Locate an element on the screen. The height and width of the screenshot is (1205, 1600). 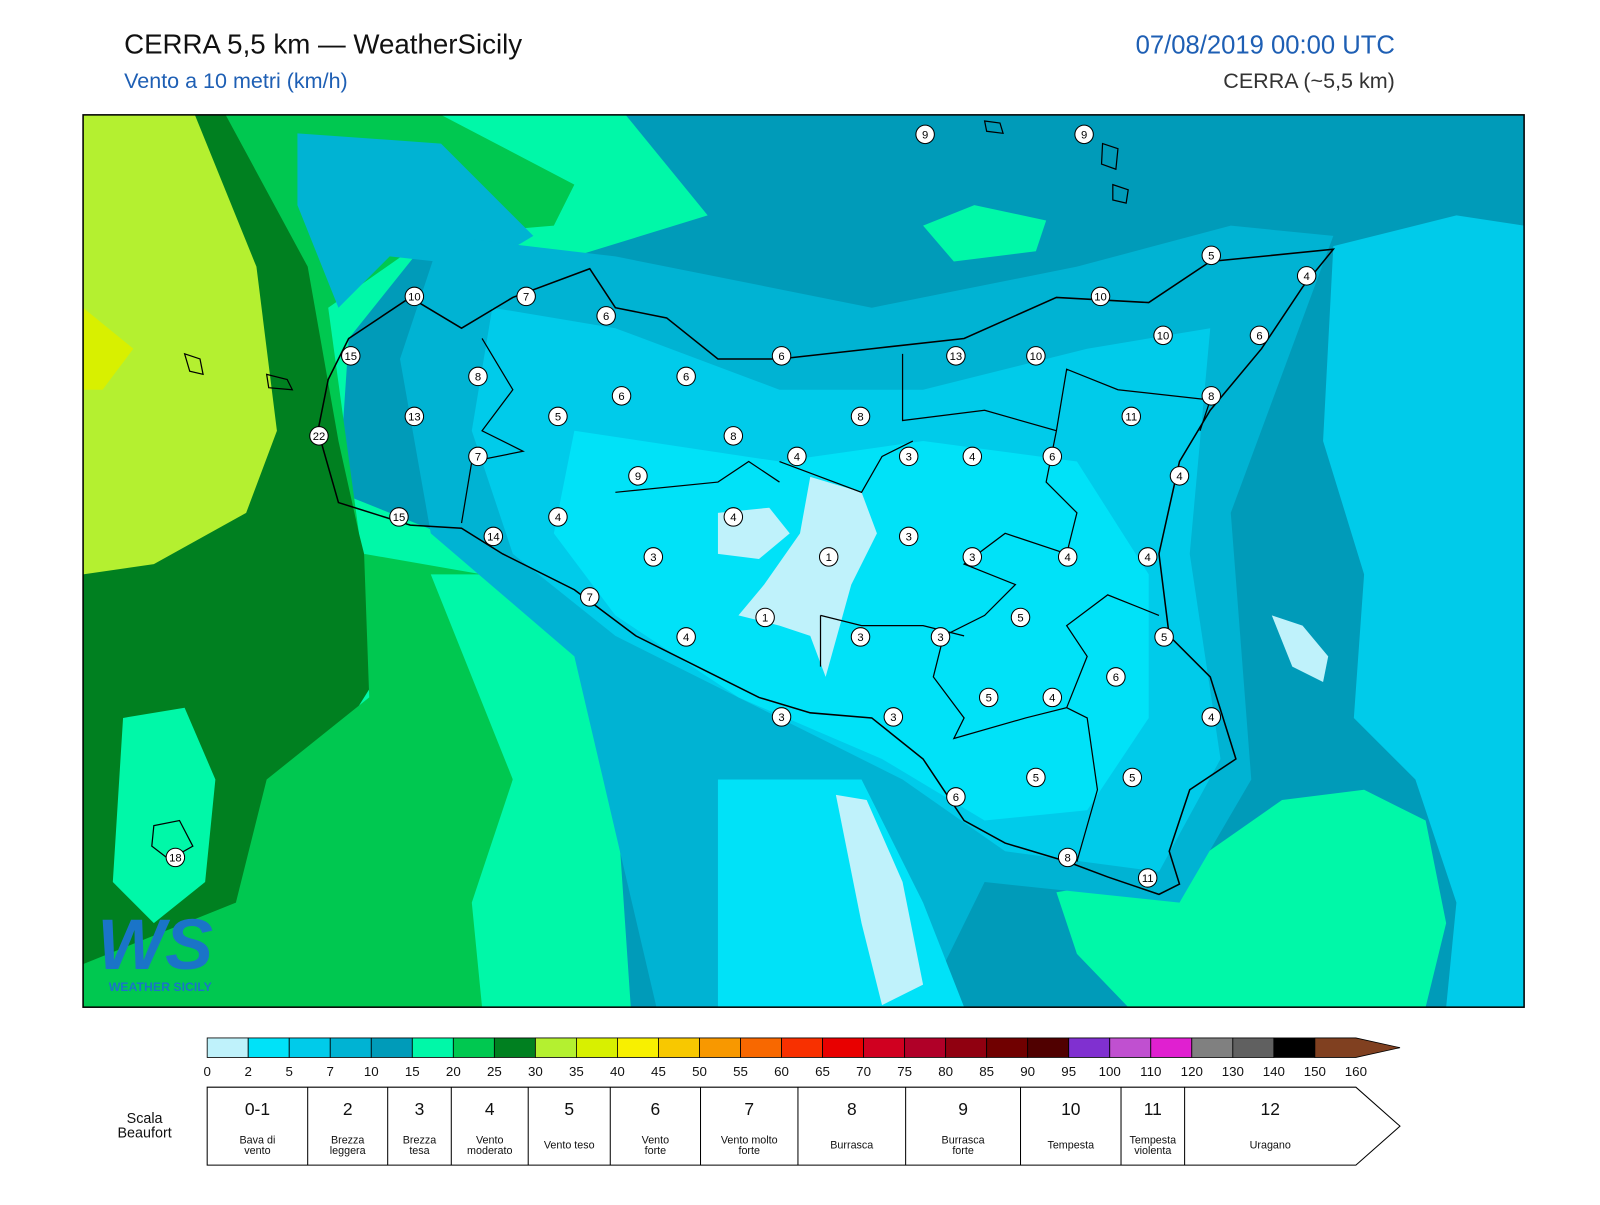
colorbar-tick-label: 95 is located at coordinates (1068, 1071).